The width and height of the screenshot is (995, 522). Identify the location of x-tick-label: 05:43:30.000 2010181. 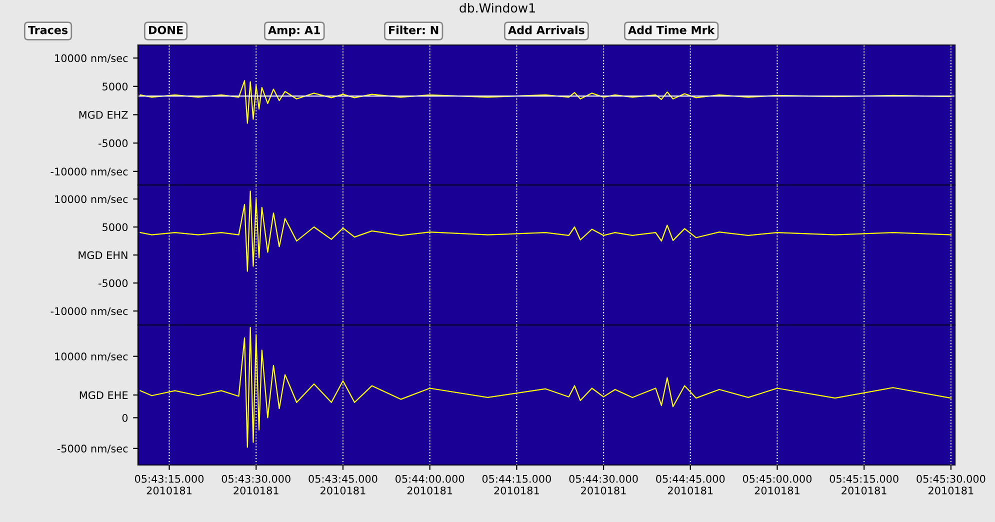
(256, 484).